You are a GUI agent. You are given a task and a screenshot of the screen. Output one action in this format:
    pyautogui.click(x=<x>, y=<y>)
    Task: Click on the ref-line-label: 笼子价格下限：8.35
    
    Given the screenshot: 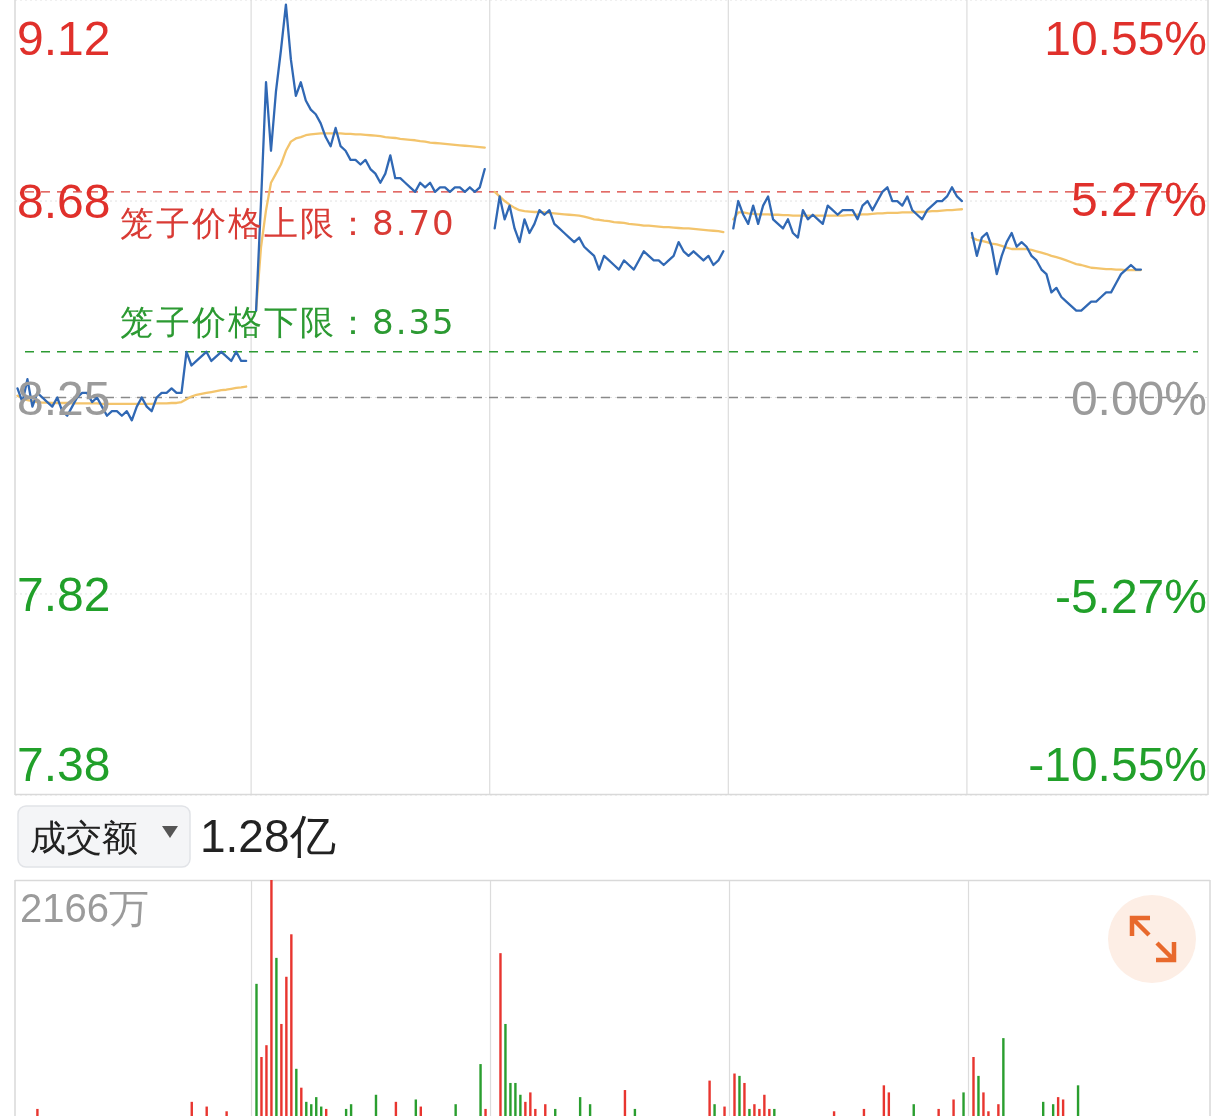 What is the action you would take?
    pyautogui.click(x=288, y=321)
    